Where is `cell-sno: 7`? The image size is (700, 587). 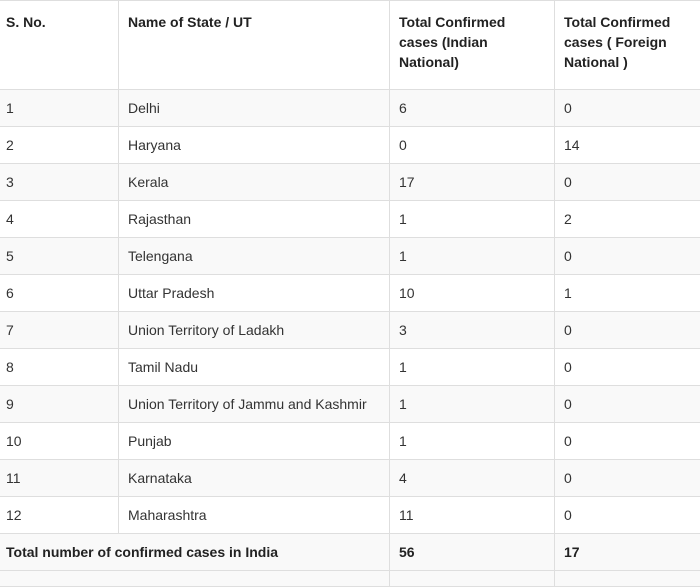 cell-sno: 7 is located at coordinates (59, 330).